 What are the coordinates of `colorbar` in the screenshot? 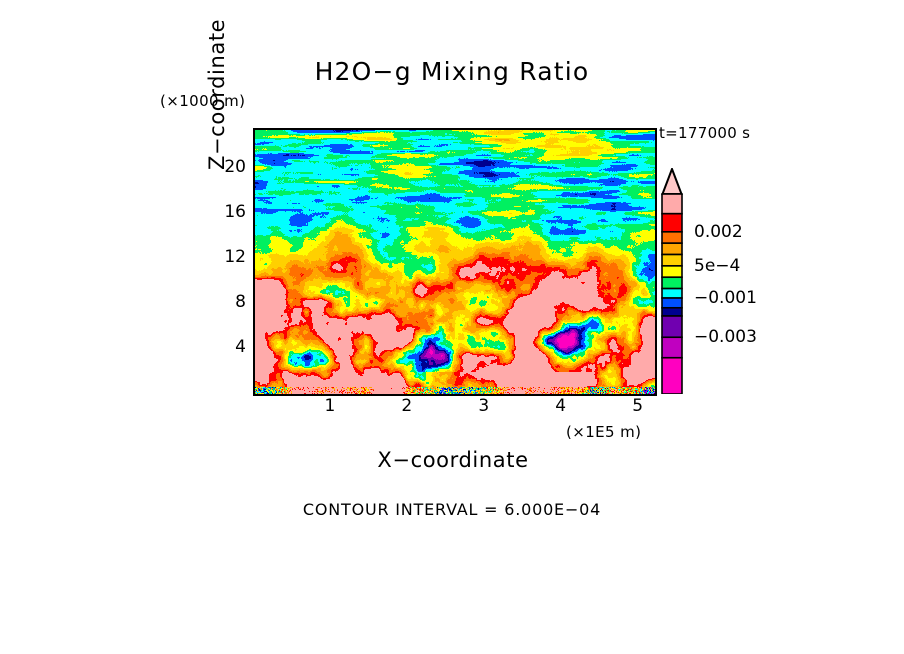 It's located at (672, 281).